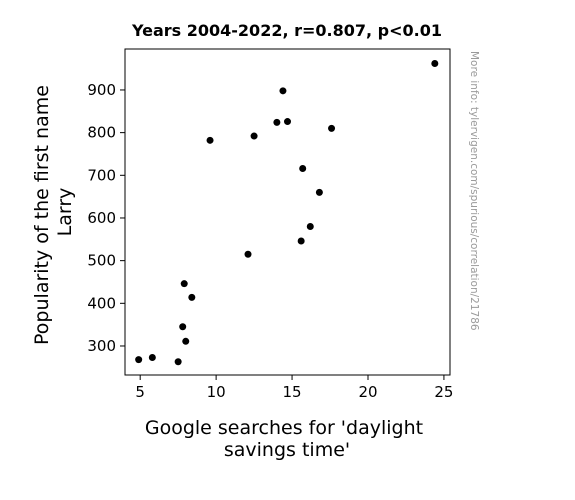 Image resolution: width=575 pixels, height=500 pixels. What do you see at coordinates (443, 392) in the screenshot?
I see `x-tick-label: 25` at bounding box center [443, 392].